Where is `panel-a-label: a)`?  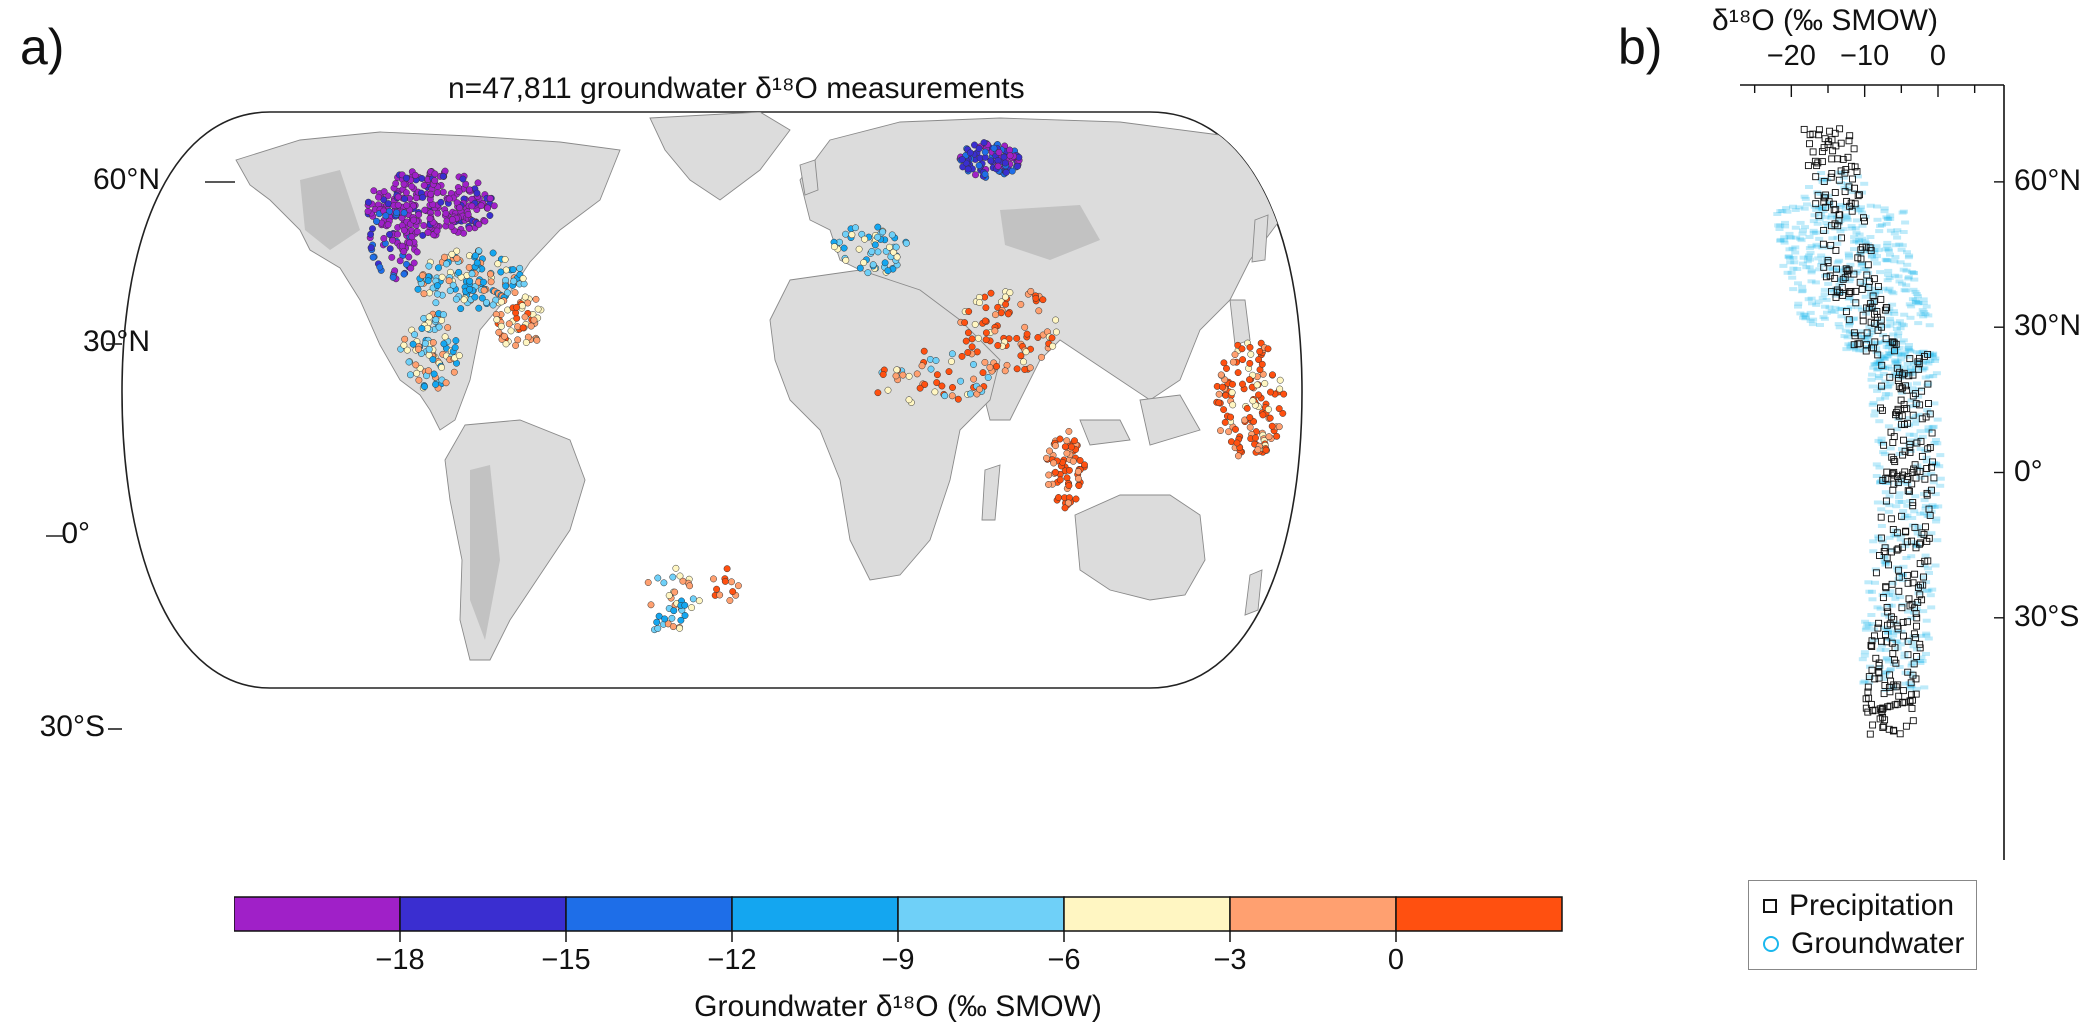
panel-a-label: a) is located at coordinates (42, 47).